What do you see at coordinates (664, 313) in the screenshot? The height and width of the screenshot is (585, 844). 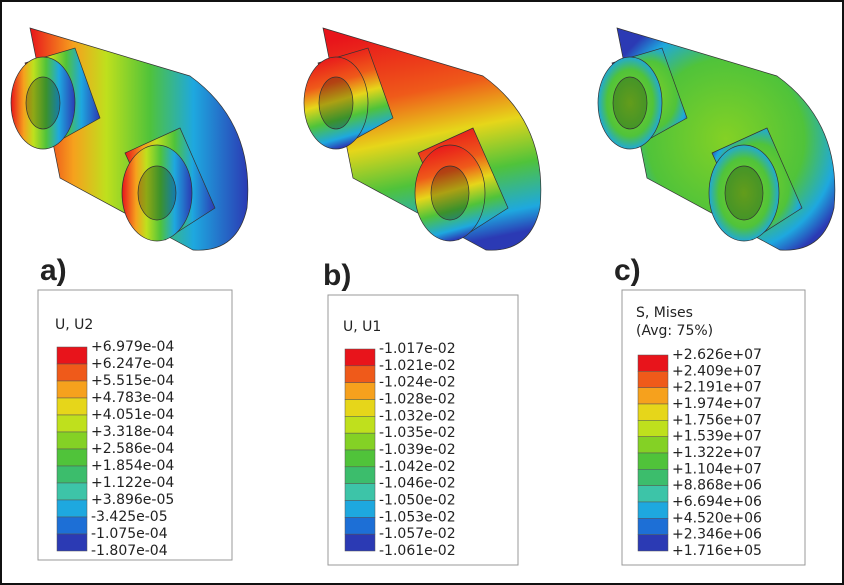 I see `legend-title: S, Mises` at bounding box center [664, 313].